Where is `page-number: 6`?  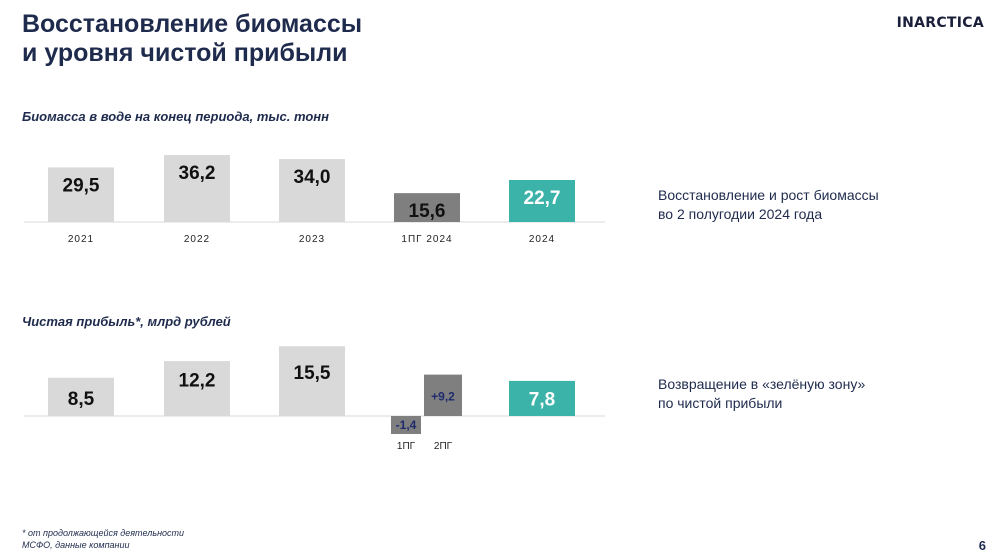 page-number: 6 is located at coordinates (982, 545).